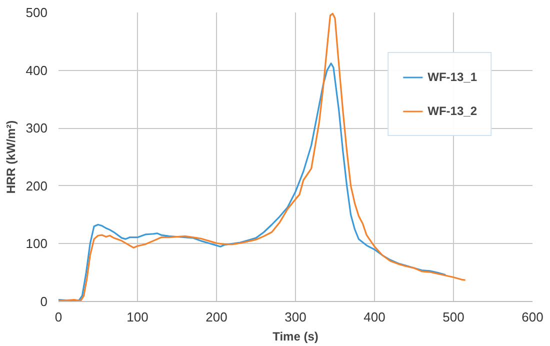 The height and width of the screenshot is (346, 550). Describe the element at coordinates (37, 12) in the screenshot. I see `y-tick-label: 500` at that location.